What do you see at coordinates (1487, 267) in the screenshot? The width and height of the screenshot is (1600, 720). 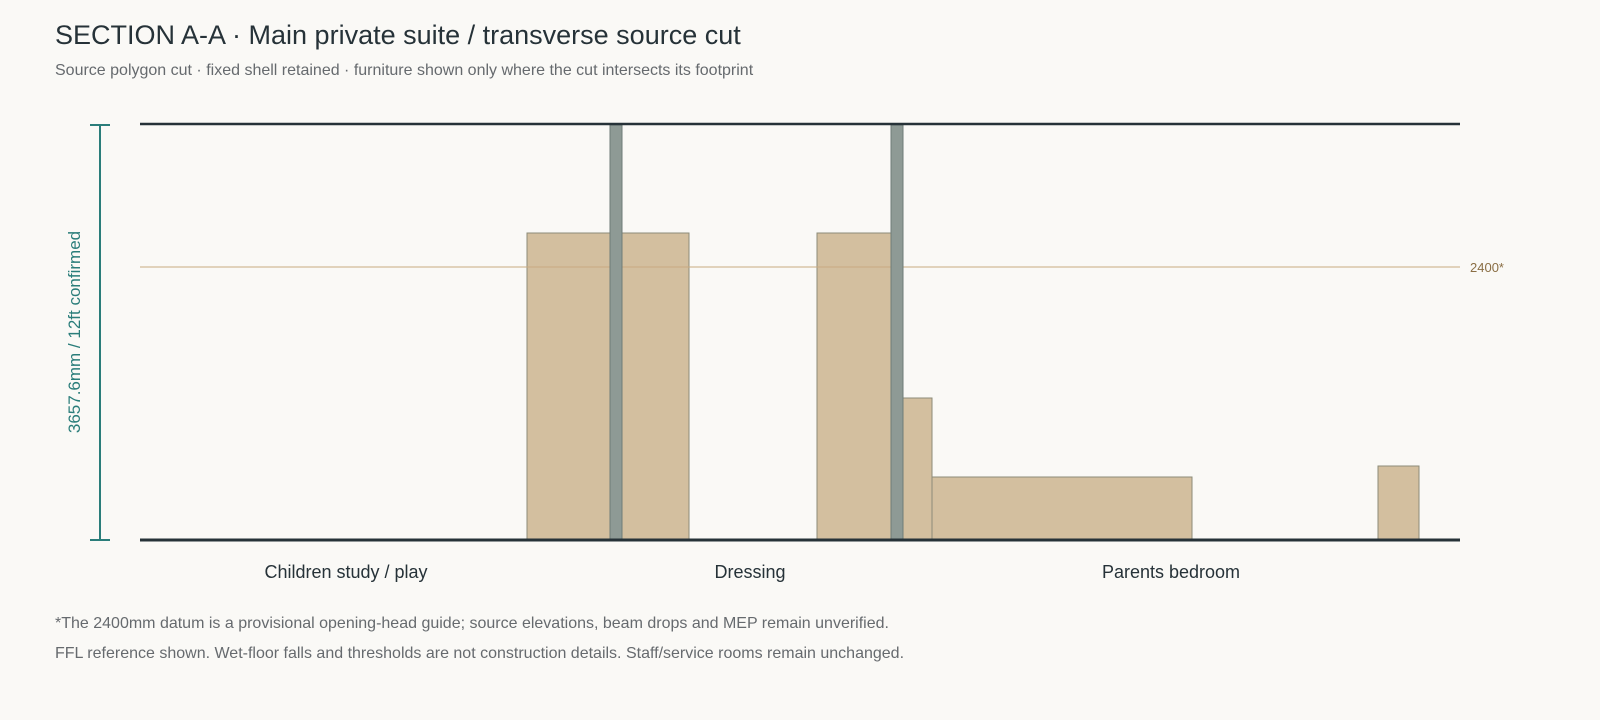 I see `datum-label: 2400*` at bounding box center [1487, 267].